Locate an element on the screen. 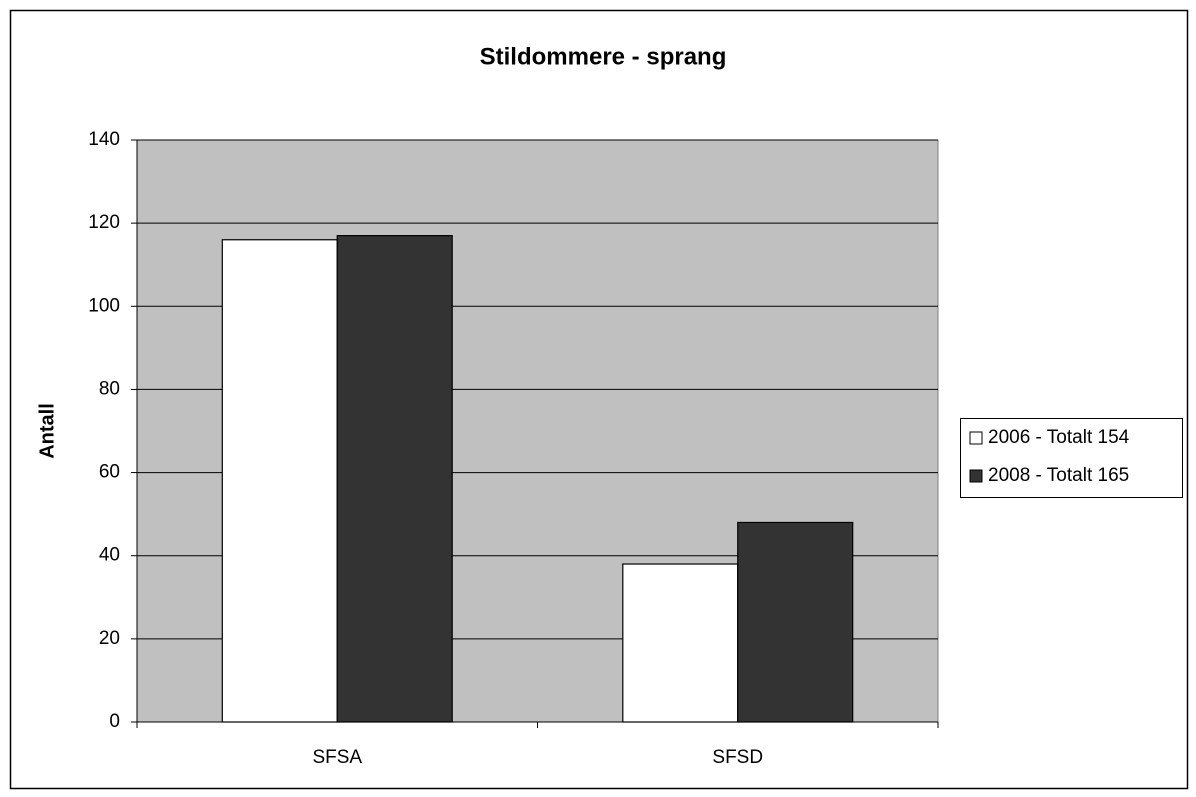 Image resolution: width=1196 pixels, height=797 pixels. y-axis-label: Antall is located at coordinates (47, 431).